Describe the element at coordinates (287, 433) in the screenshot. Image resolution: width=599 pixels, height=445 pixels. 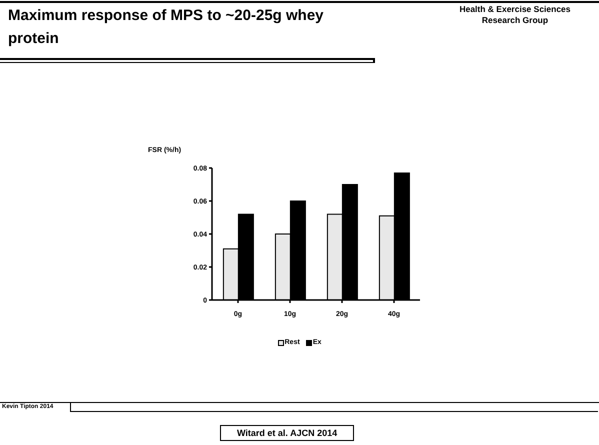
I see `text: Witard et al. AJCN 2014` at that location.